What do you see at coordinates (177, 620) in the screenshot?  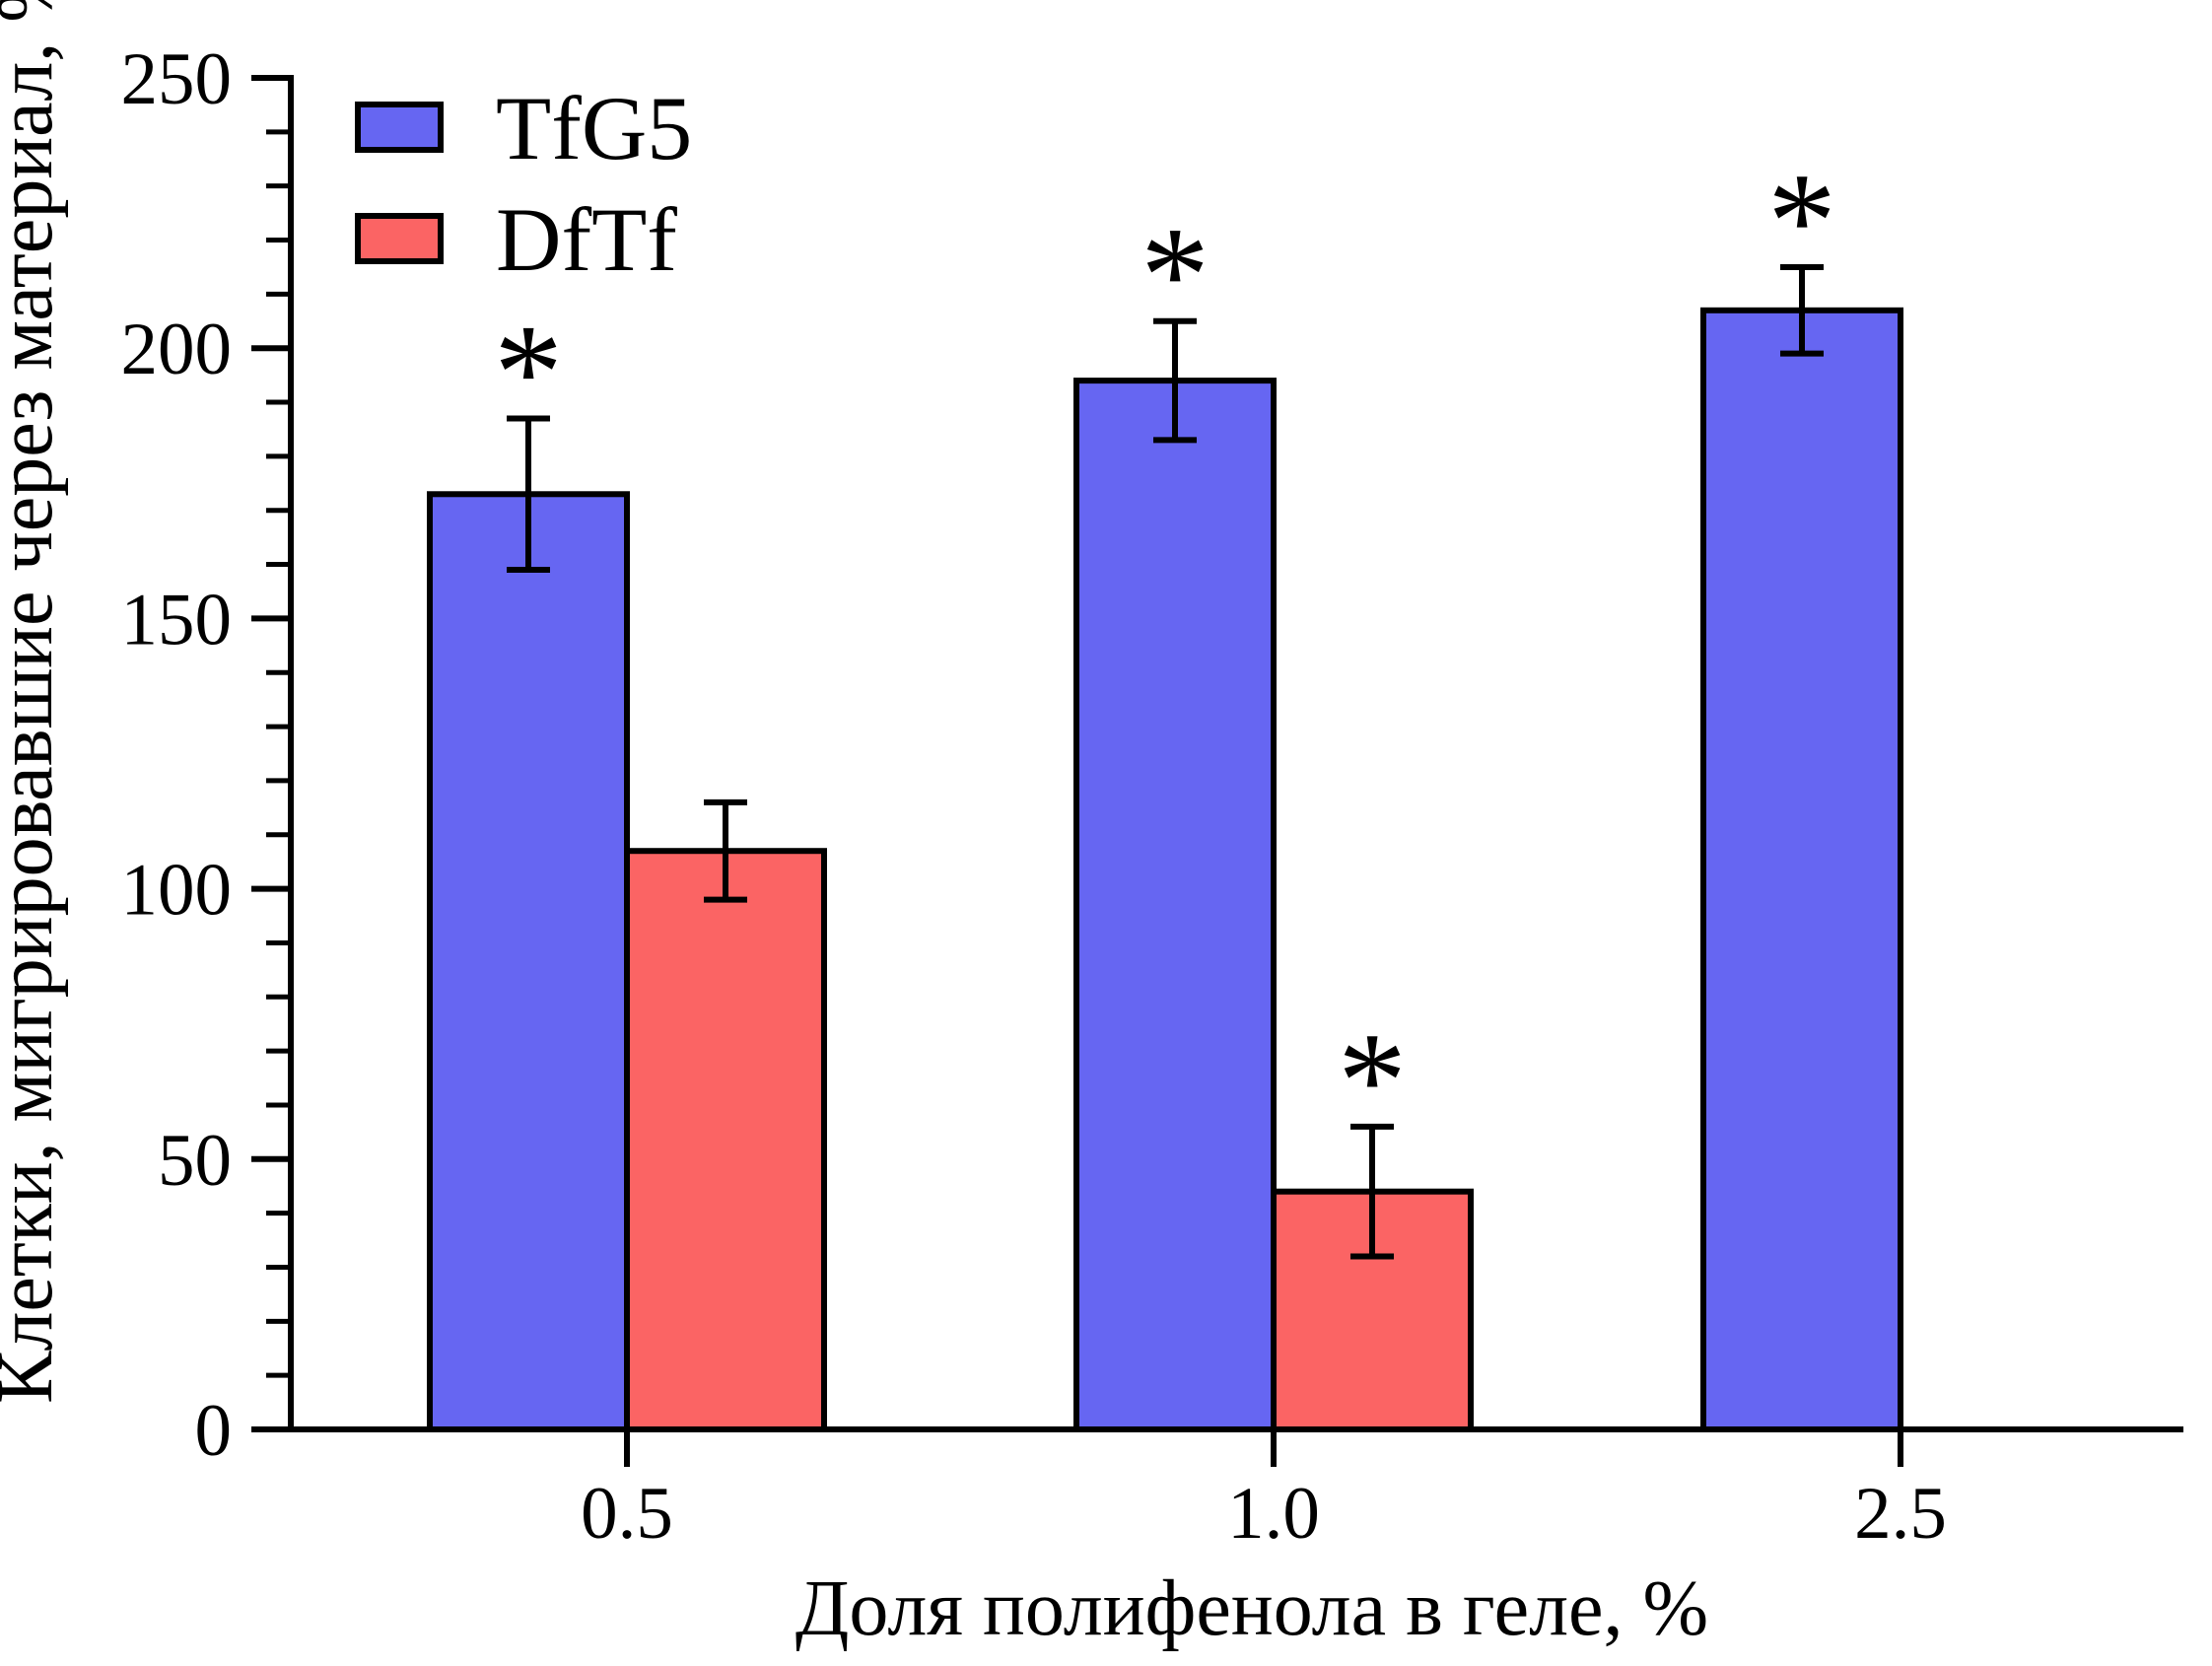 I see `y-tick-label-150: 150` at bounding box center [177, 620].